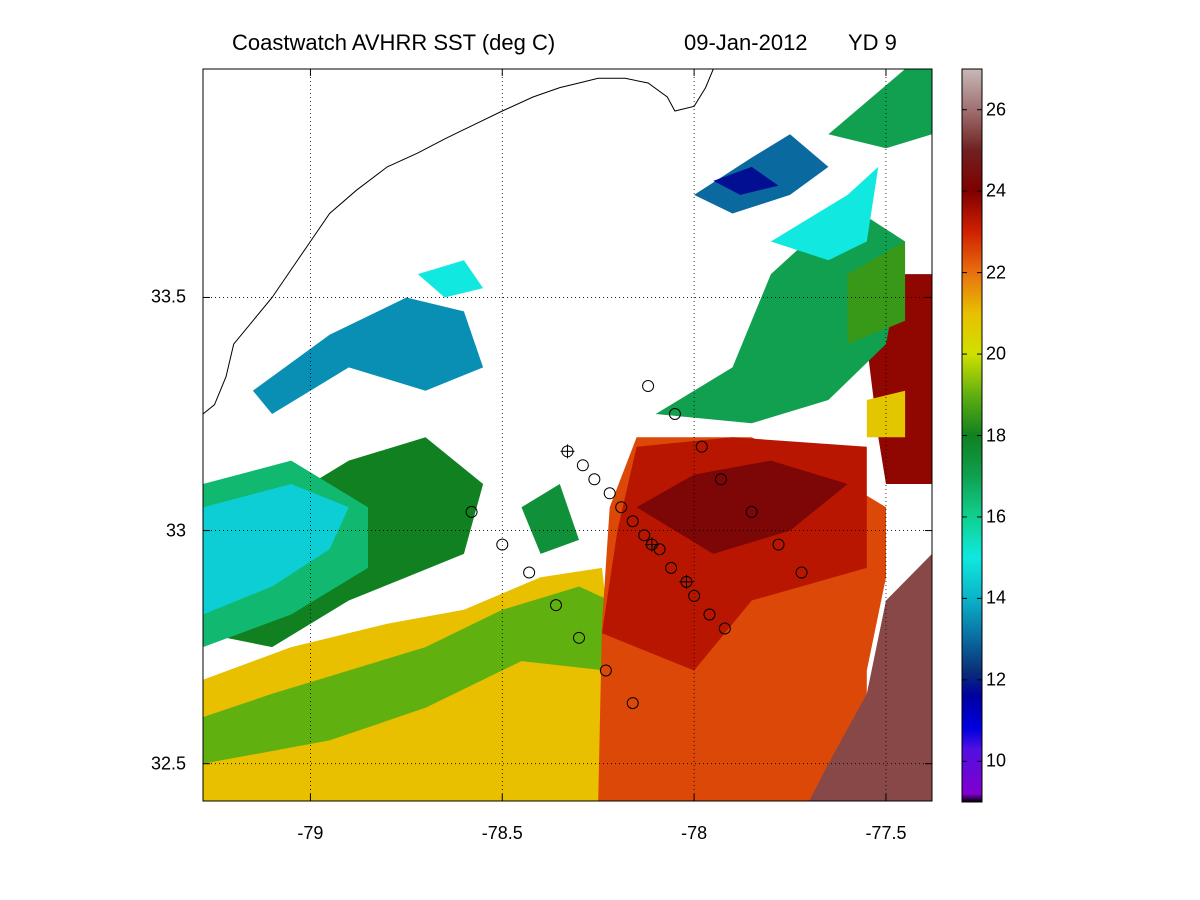 This screenshot has width=1200, height=900. Describe the element at coordinates (168, 763) in the screenshot. I see `y-tick-label: 32.5` at that location.